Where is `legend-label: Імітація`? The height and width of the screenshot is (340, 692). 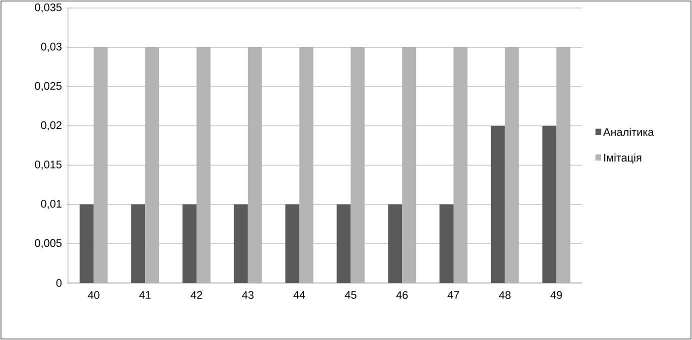 legend-label: Імітація is located at coordinates (623, 158).